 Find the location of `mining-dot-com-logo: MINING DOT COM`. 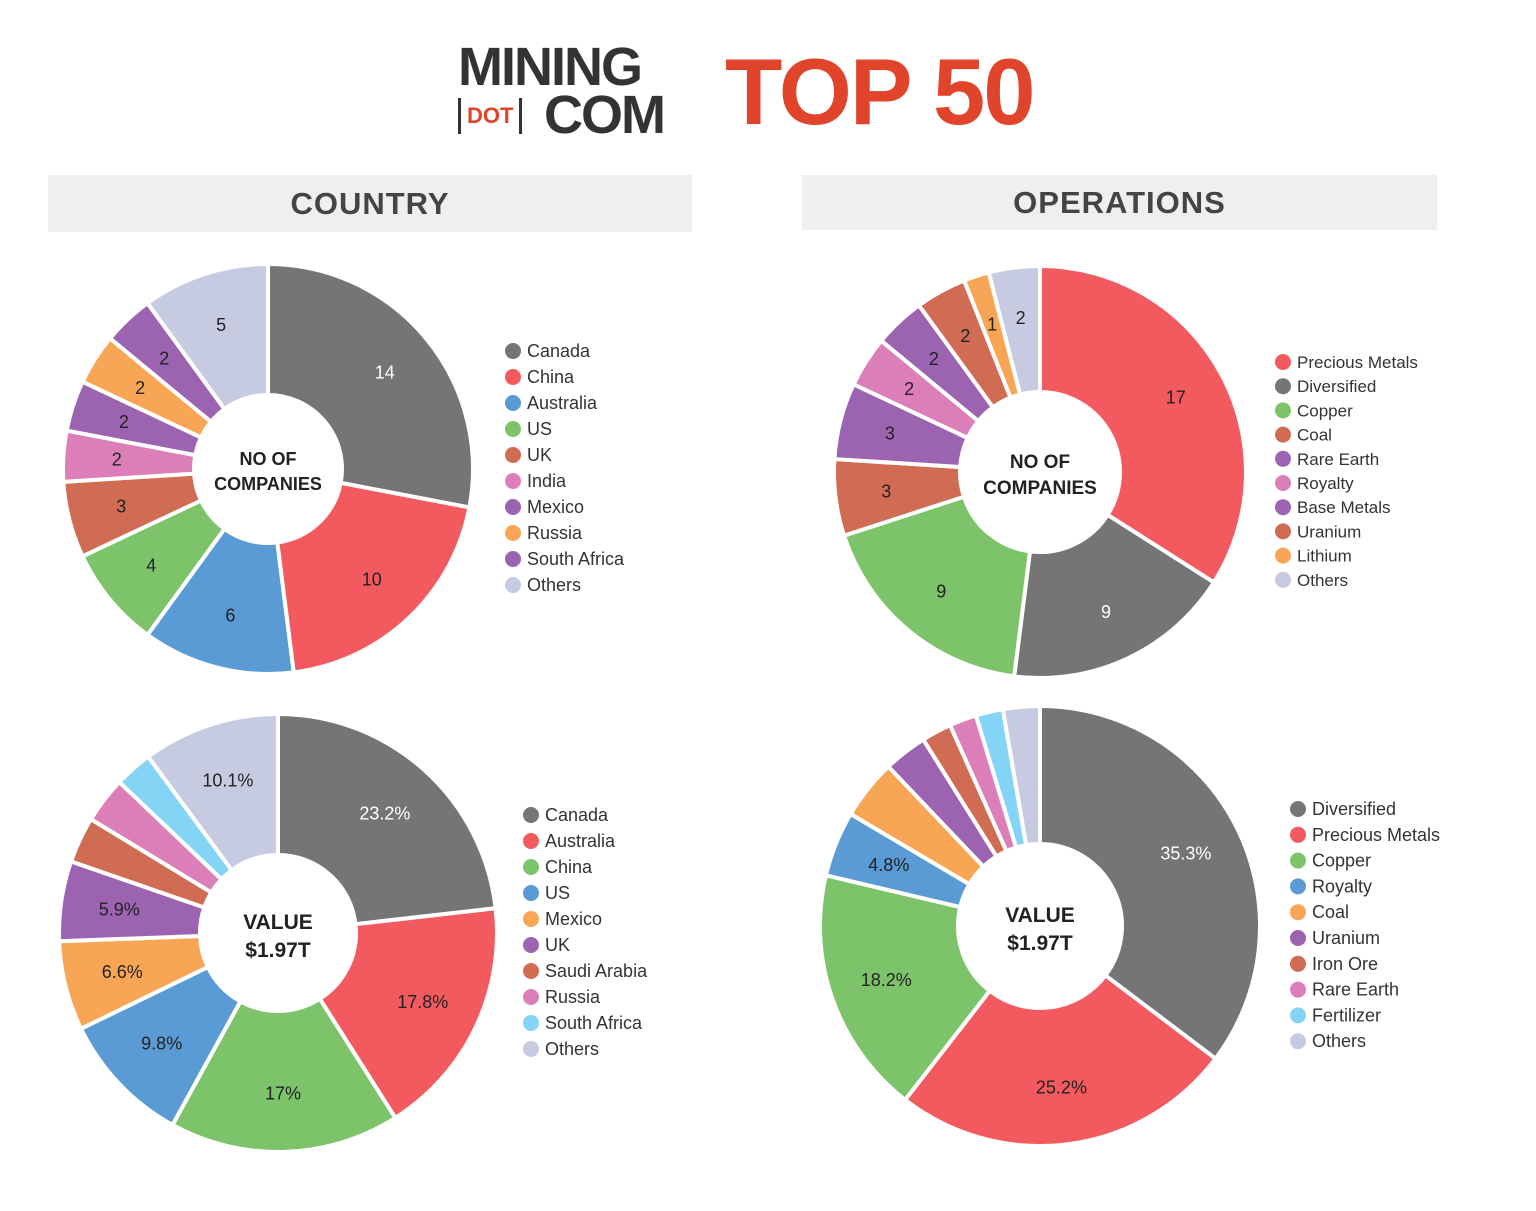

mining-dot-com-logo: MINING DOT COM is located at coordinates (573, 89).